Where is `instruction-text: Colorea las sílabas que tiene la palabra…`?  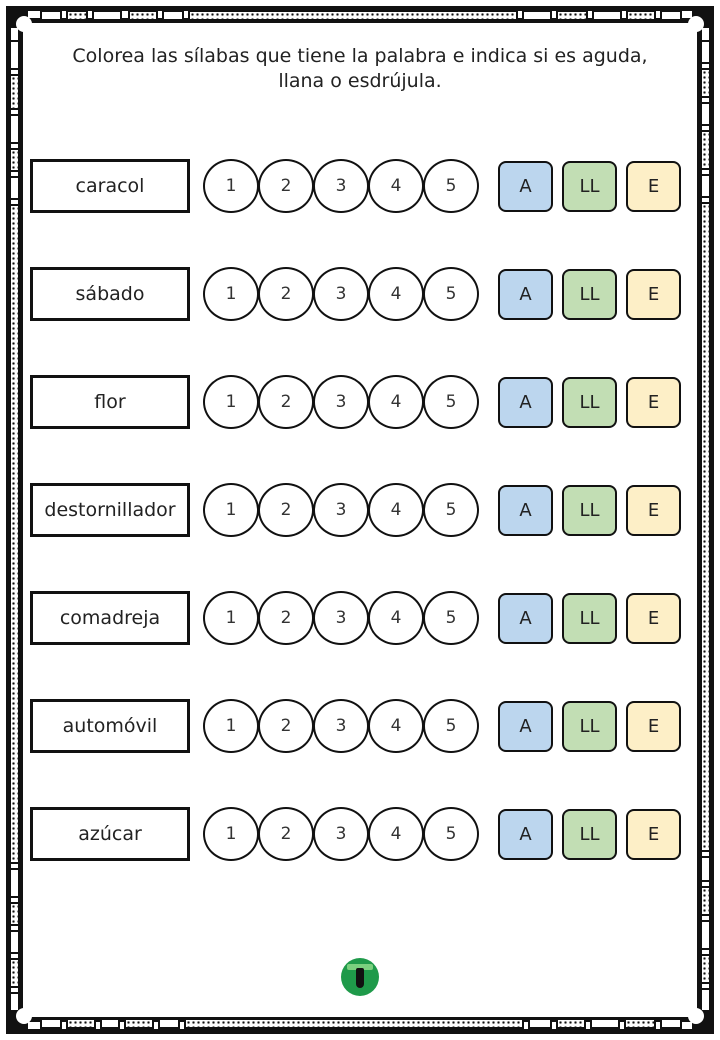 instruction-text: Colorea las sílabas que tiene la palabra… is located at coordinates (360, 68).